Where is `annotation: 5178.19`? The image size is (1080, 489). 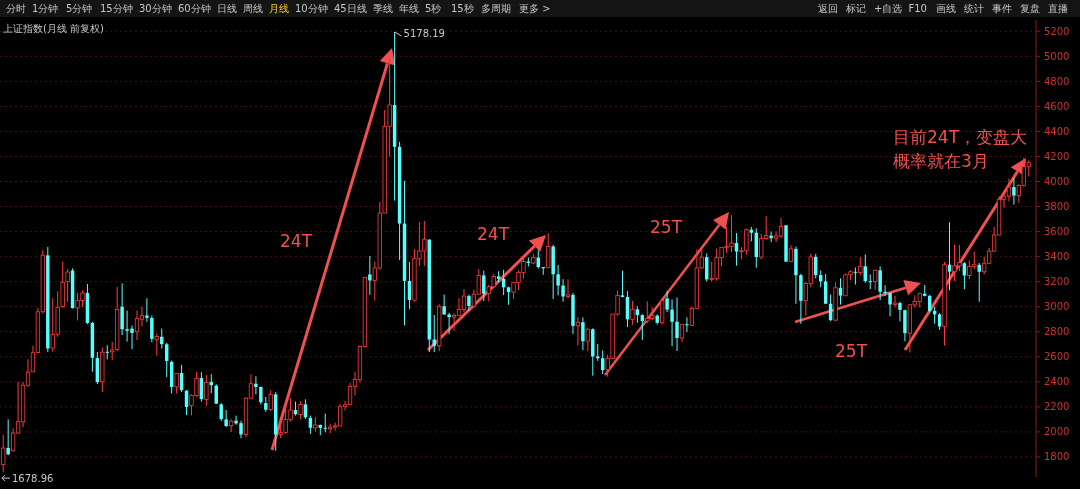
annotation: 5178.19 is located at coordinates (424, 34).